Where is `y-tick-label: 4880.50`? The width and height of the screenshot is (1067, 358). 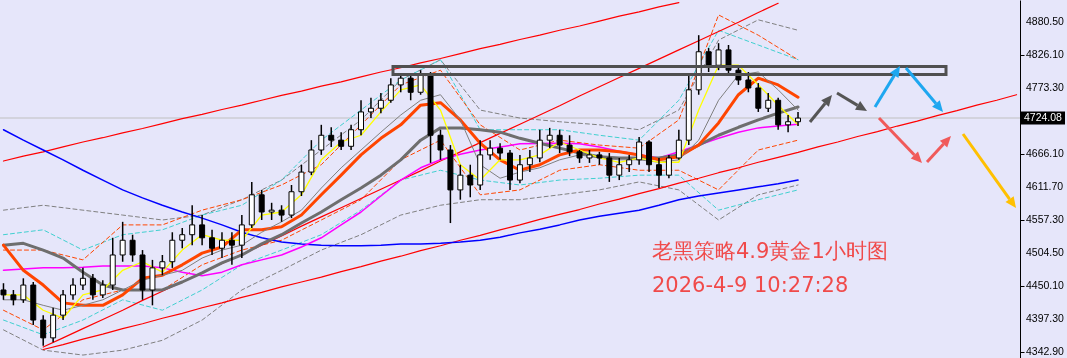
y-tick-label: 4880.50 is located at coordinates (1045, 20).